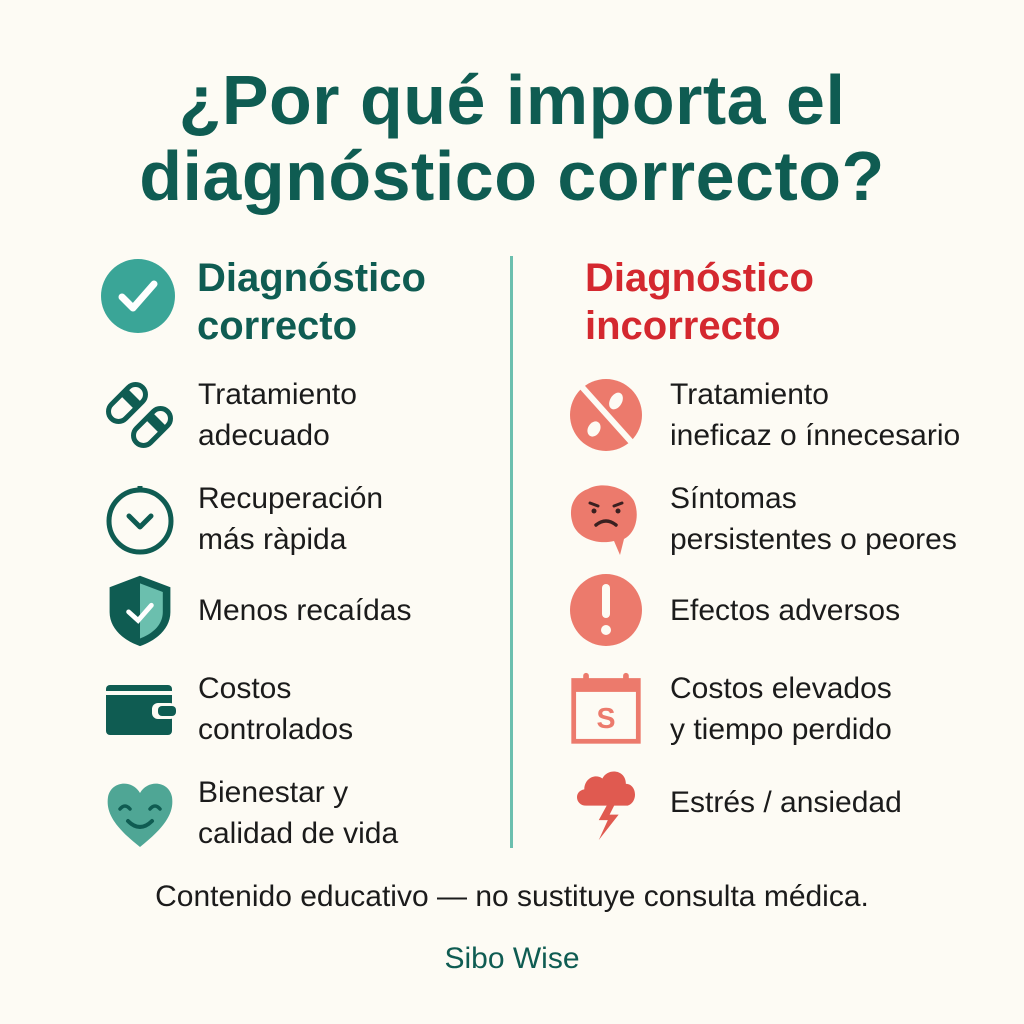  Describe the element at coordinates (139, 415) in the screenshot. I see `pills-icon` at that location.